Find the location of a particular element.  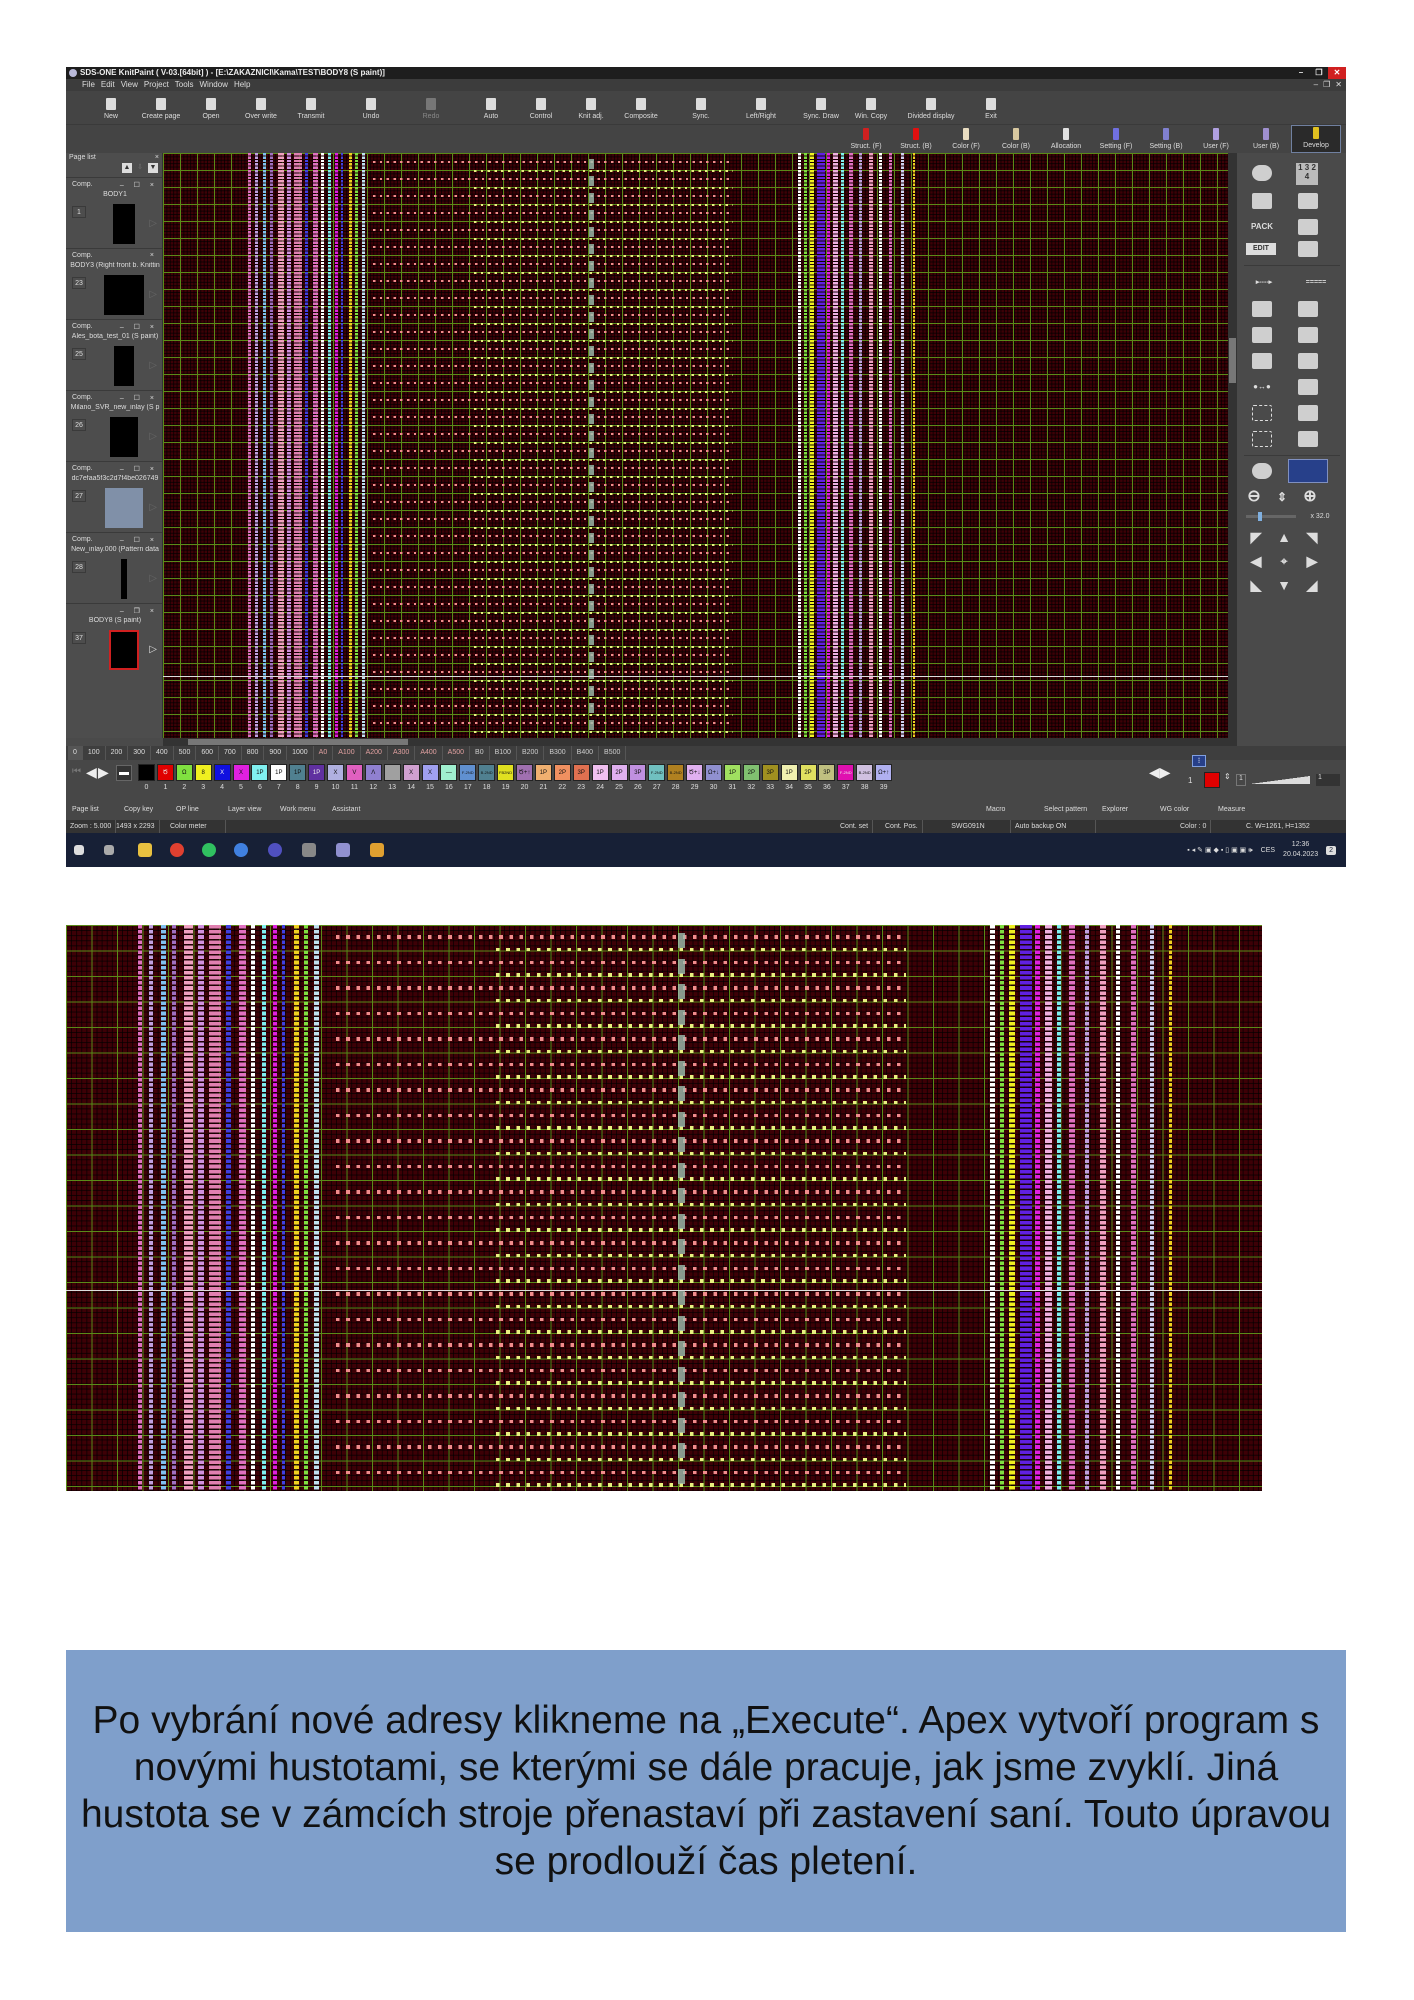

shapes-tool-icon is located at coordinates (1262, 309).